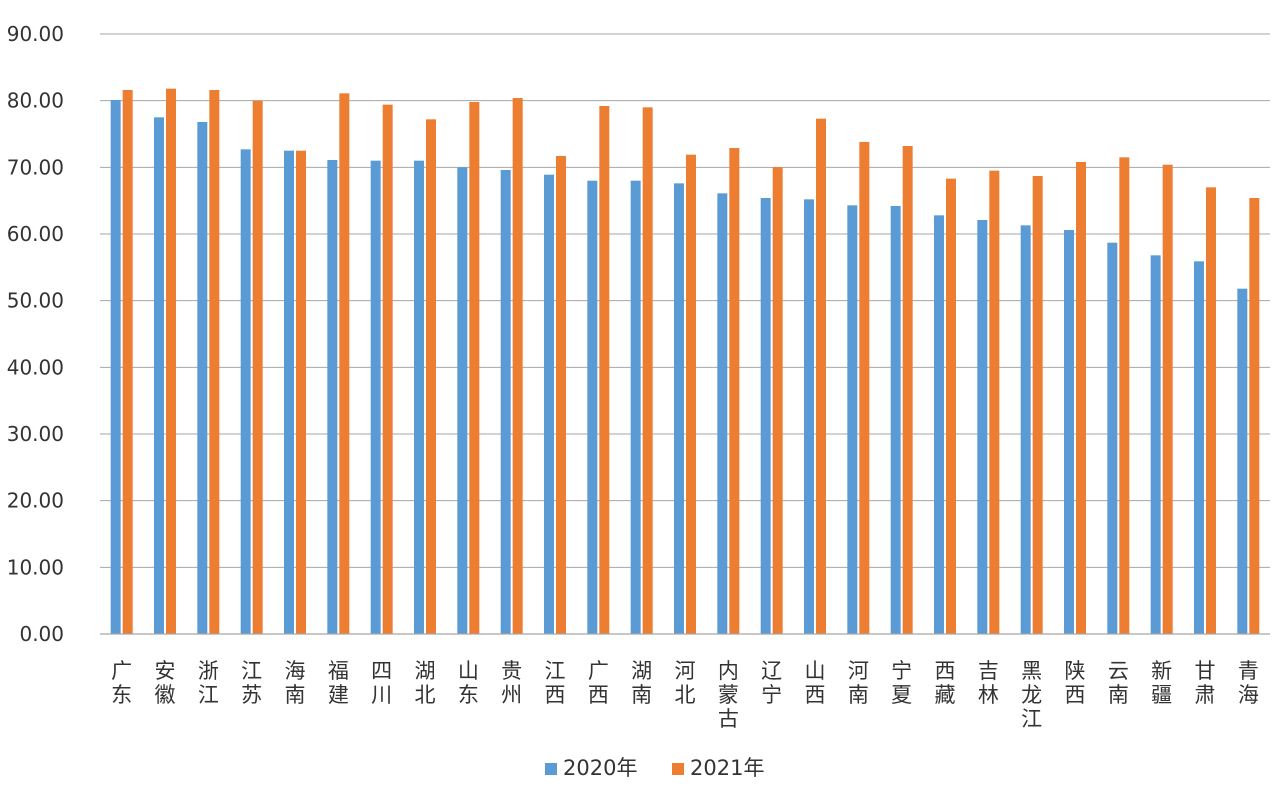 This screenshot has height=800, width=1280. I want to click on x-category-label: 新疆, so click(1161, 683).